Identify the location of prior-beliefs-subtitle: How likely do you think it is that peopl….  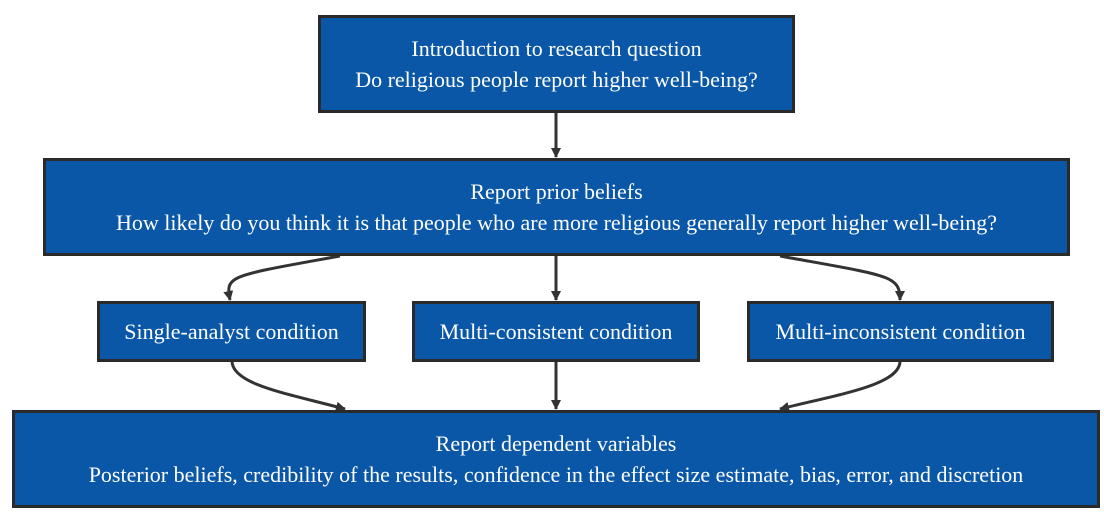
(556, 222).